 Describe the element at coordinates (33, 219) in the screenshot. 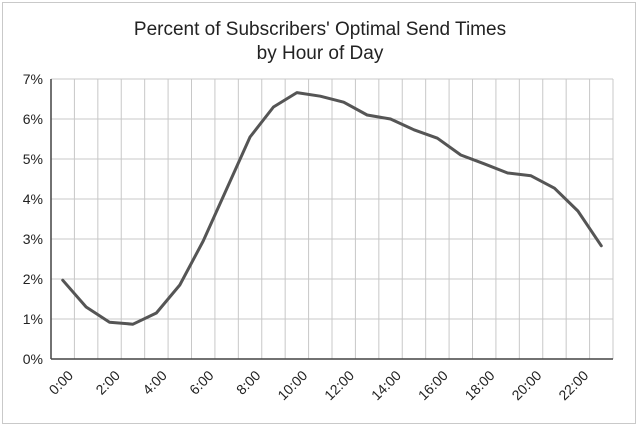

I see `y-axis-ticks: 0% 1% 2% 3% 4% 5% 6% 7%` at that location.